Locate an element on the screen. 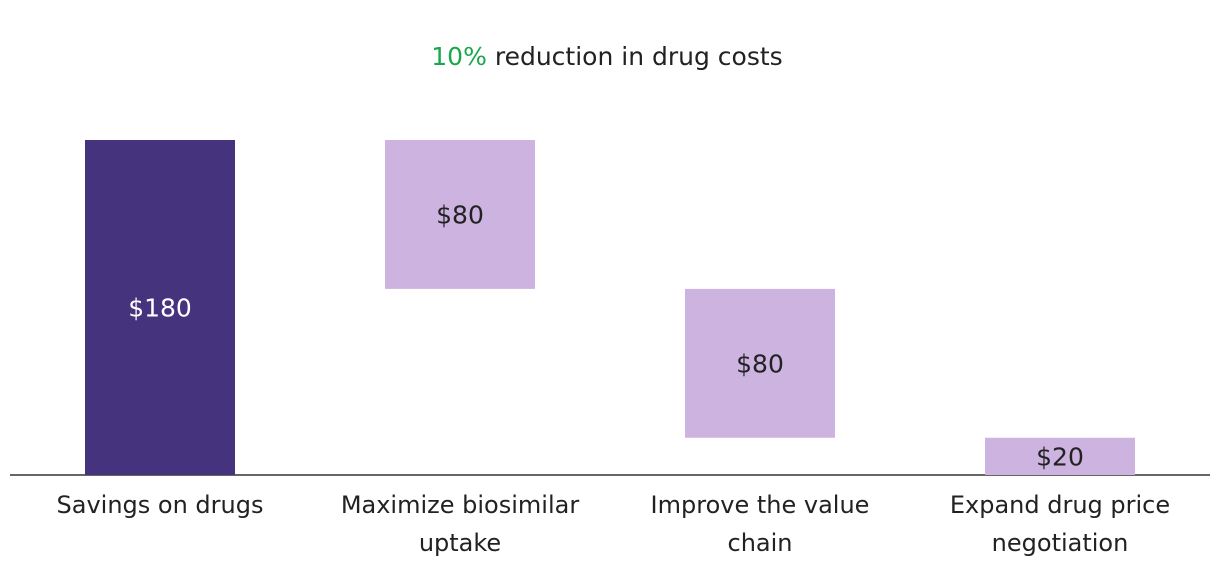 The image size is (1220, 580). category-label: Expand drug price negotiation is located at coordinates (1060, 524).